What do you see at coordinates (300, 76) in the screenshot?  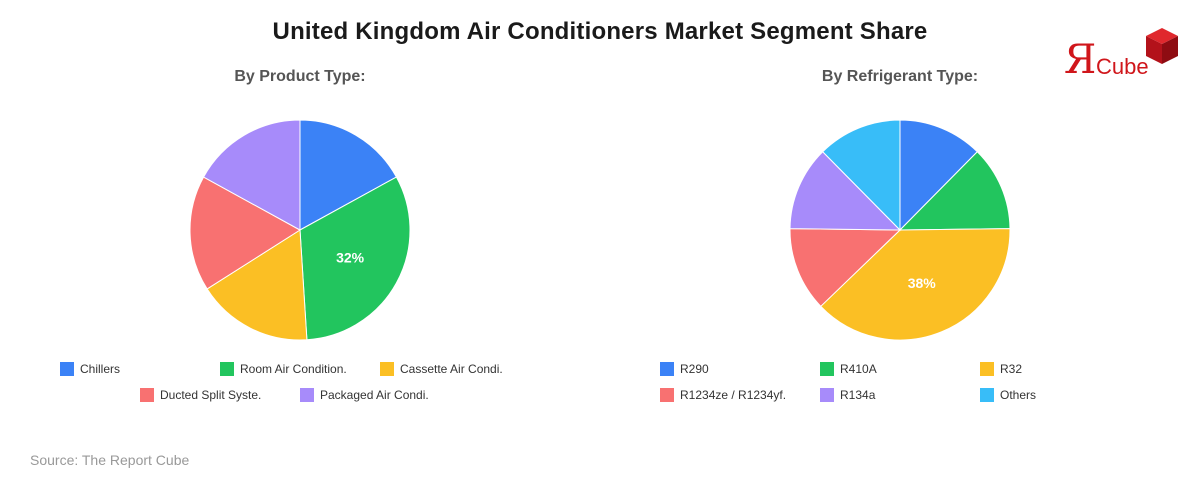 I see `product-type-subtitle: By Product Type:` at bounding box center [300, 76].